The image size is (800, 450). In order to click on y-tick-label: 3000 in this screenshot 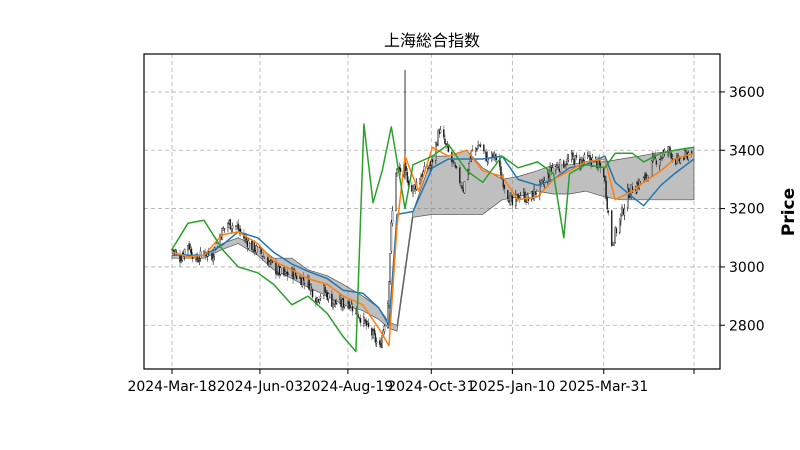, I will do `click(747, 268)`.